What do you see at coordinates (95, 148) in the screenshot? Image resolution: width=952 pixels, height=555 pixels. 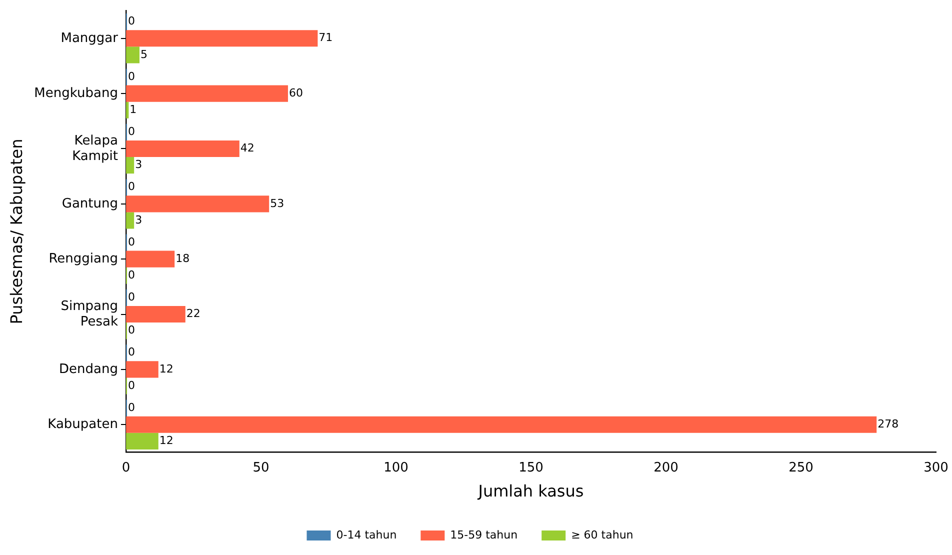 I see `y-tick-label: Kelapa Kampit` at bounding box center [95, 148].